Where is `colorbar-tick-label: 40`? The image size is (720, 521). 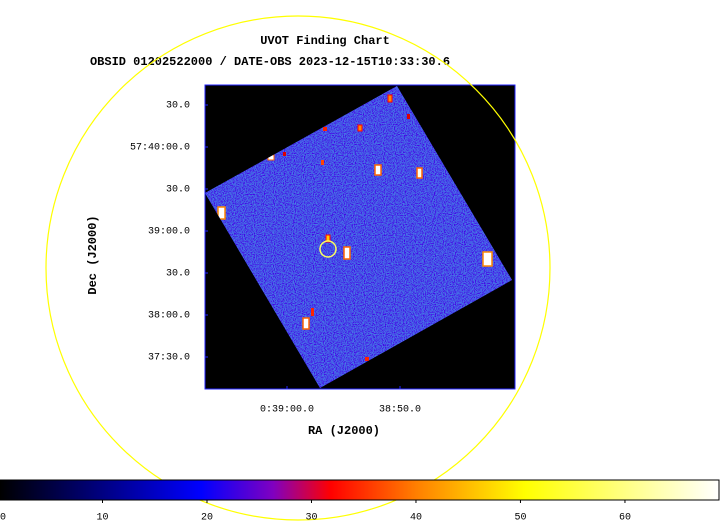 colorbar-tick-label: 40 is located at coordinates (416, 517).